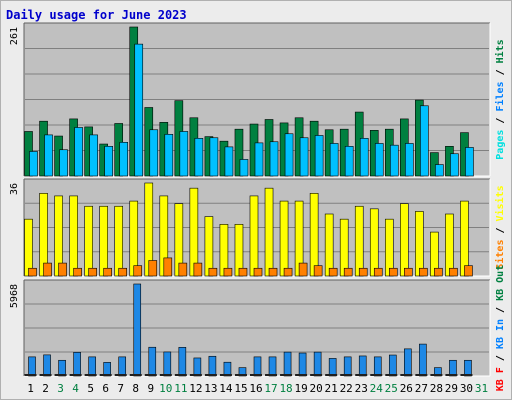  I want to click on day-label-8: 8, so click(135, 388).